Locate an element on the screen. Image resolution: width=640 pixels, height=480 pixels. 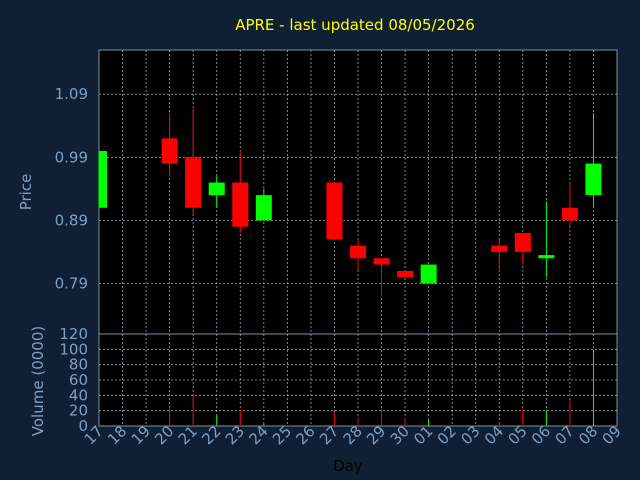
volume-tick-label: 120 is located at coordinates (73, 334).